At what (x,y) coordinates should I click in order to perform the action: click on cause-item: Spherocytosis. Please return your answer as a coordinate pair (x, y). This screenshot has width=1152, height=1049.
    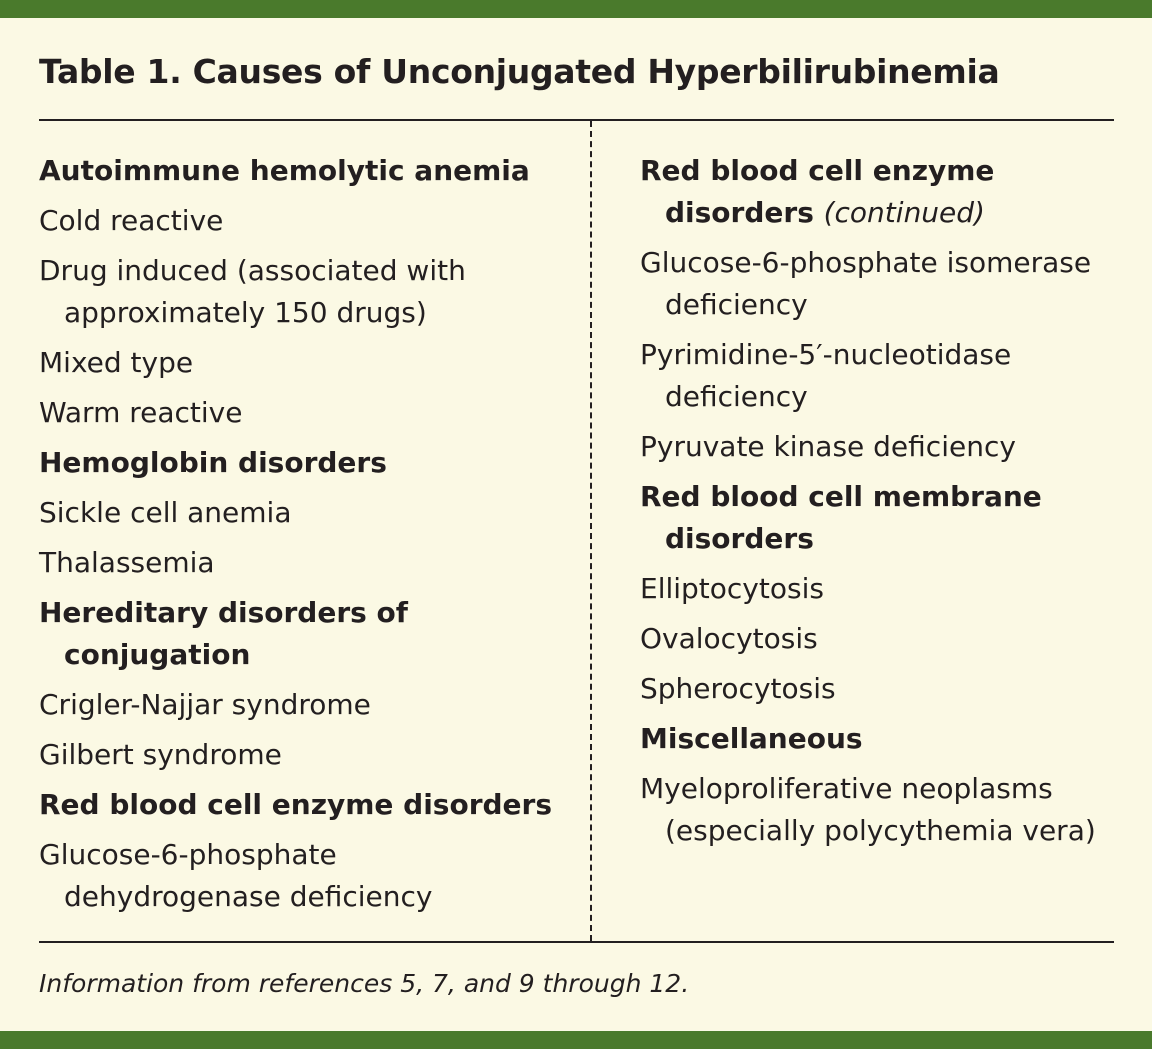
    Looking at the image, I should click on (875, 689).